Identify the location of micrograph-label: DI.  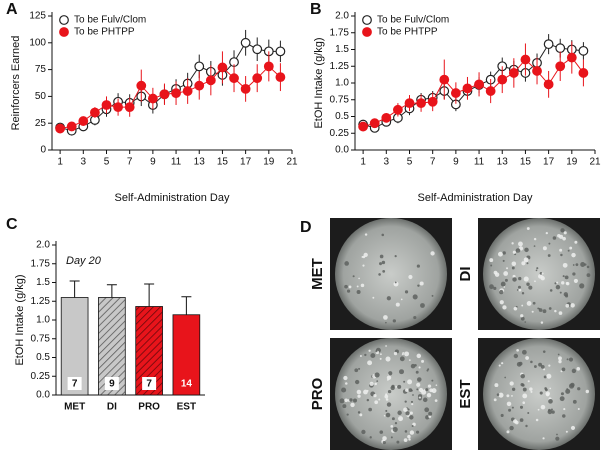
(465, 274).